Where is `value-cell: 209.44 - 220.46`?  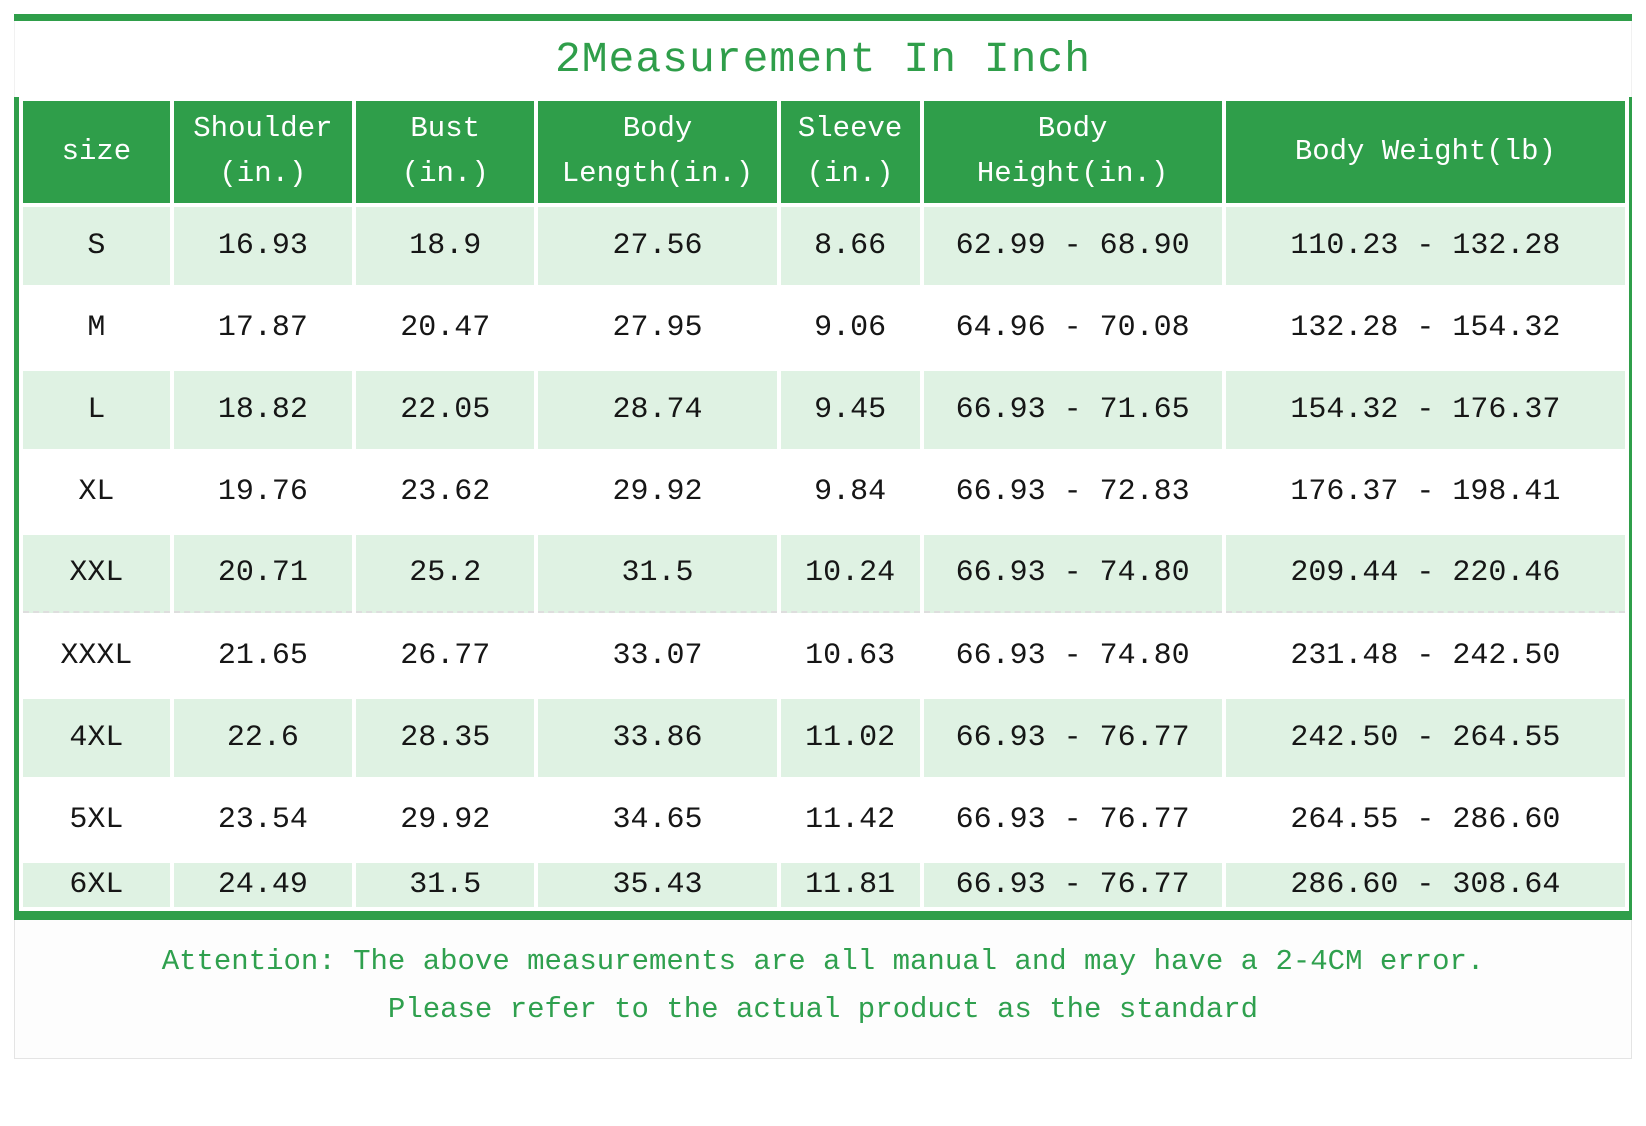
value-cell: 209.44 - 220.46 is located at coordinates (1425, 574).